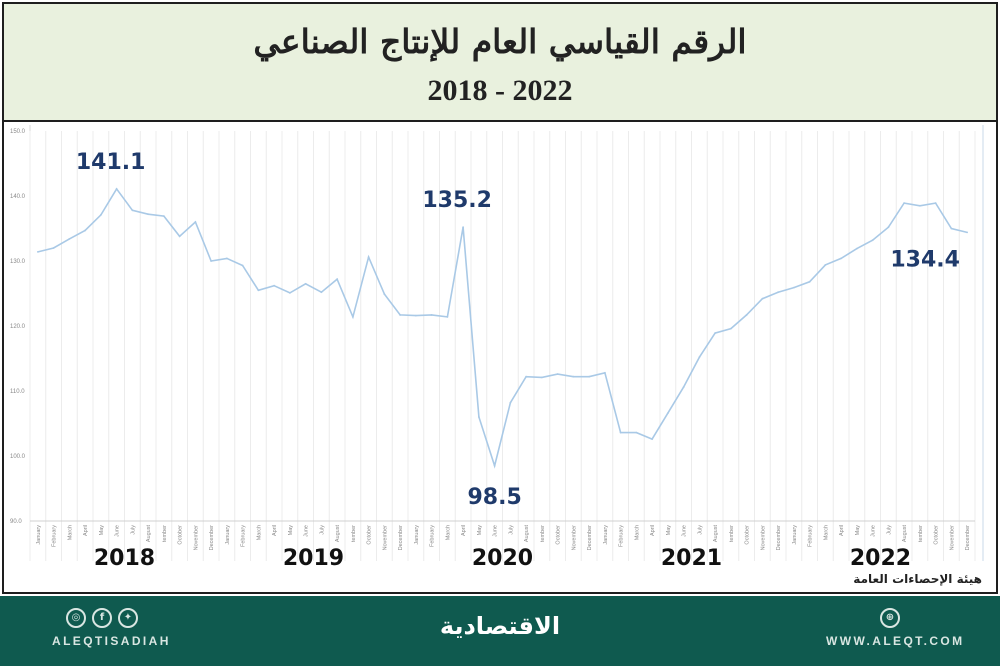 This screenshot has height=666, width=1000. What do you see at coordinates (111, 641) in the screenshot?
I see `social-handle: ALEQTISADIAH` at bounding box center [111, 641].